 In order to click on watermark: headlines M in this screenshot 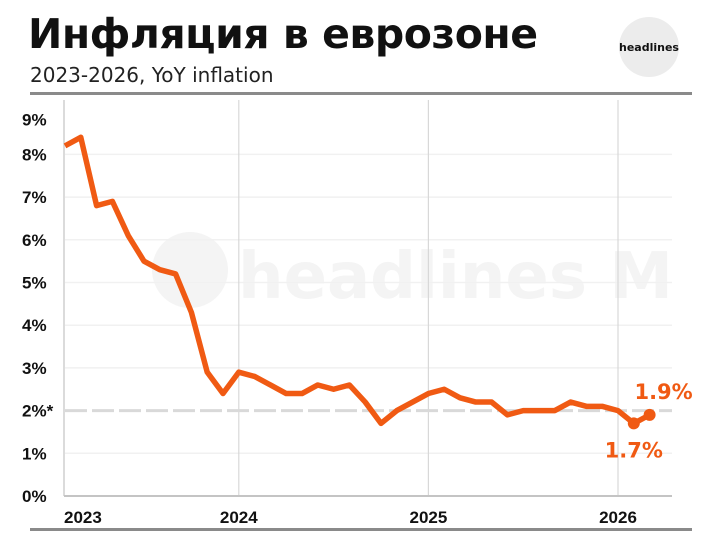, I will do `click(412, 273)`.